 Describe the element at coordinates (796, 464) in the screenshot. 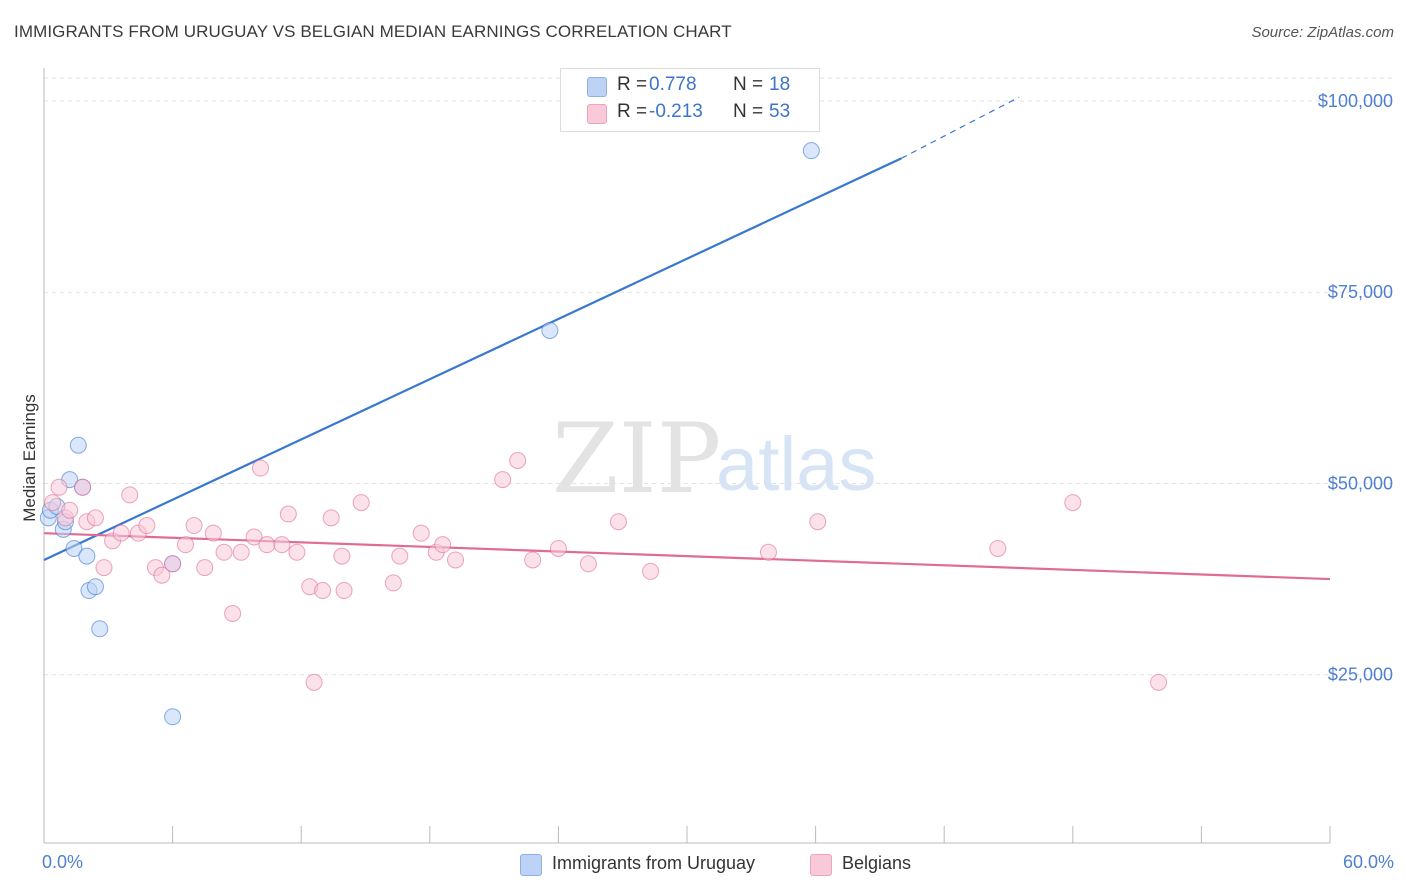

I see `watermark-atlas: atlas` at that location.